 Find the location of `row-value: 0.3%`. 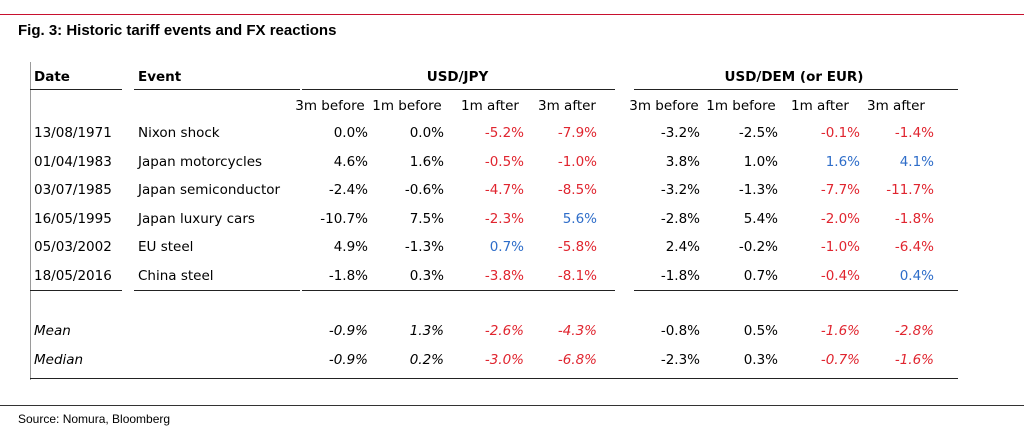

row-value: 0.3% is located at coordinates (426, 275).